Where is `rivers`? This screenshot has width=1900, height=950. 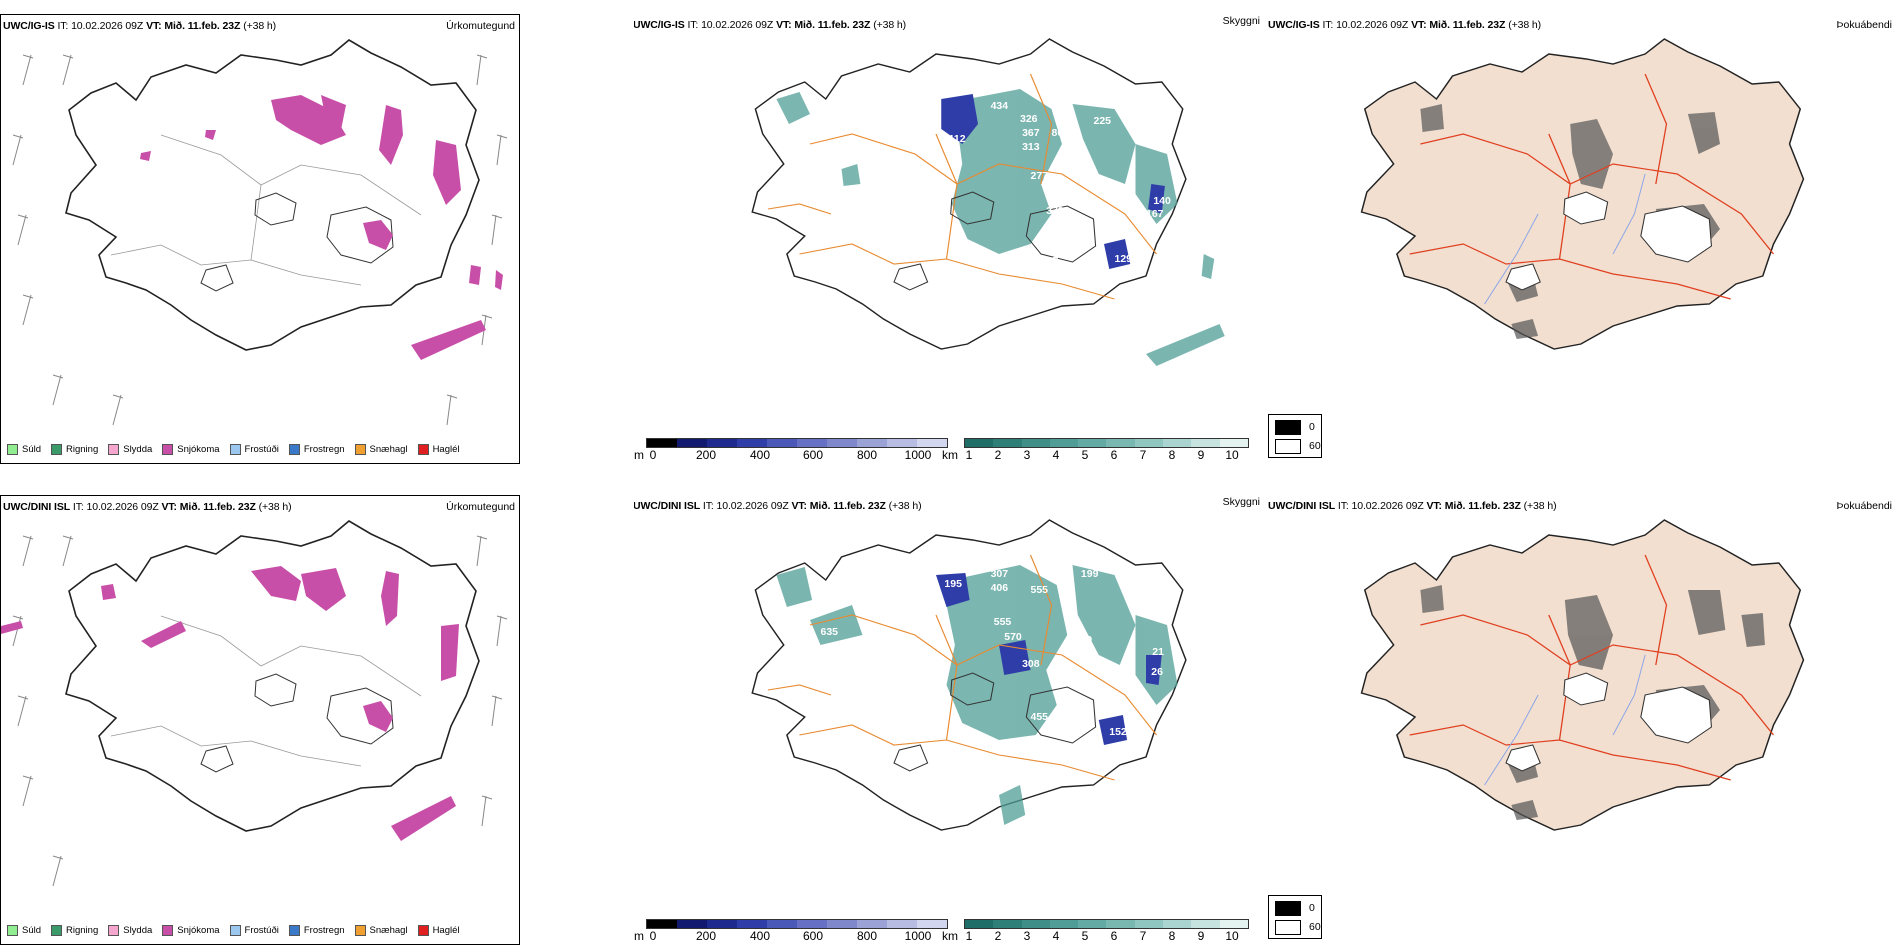 rivers is located at coordinates (1565, 720).